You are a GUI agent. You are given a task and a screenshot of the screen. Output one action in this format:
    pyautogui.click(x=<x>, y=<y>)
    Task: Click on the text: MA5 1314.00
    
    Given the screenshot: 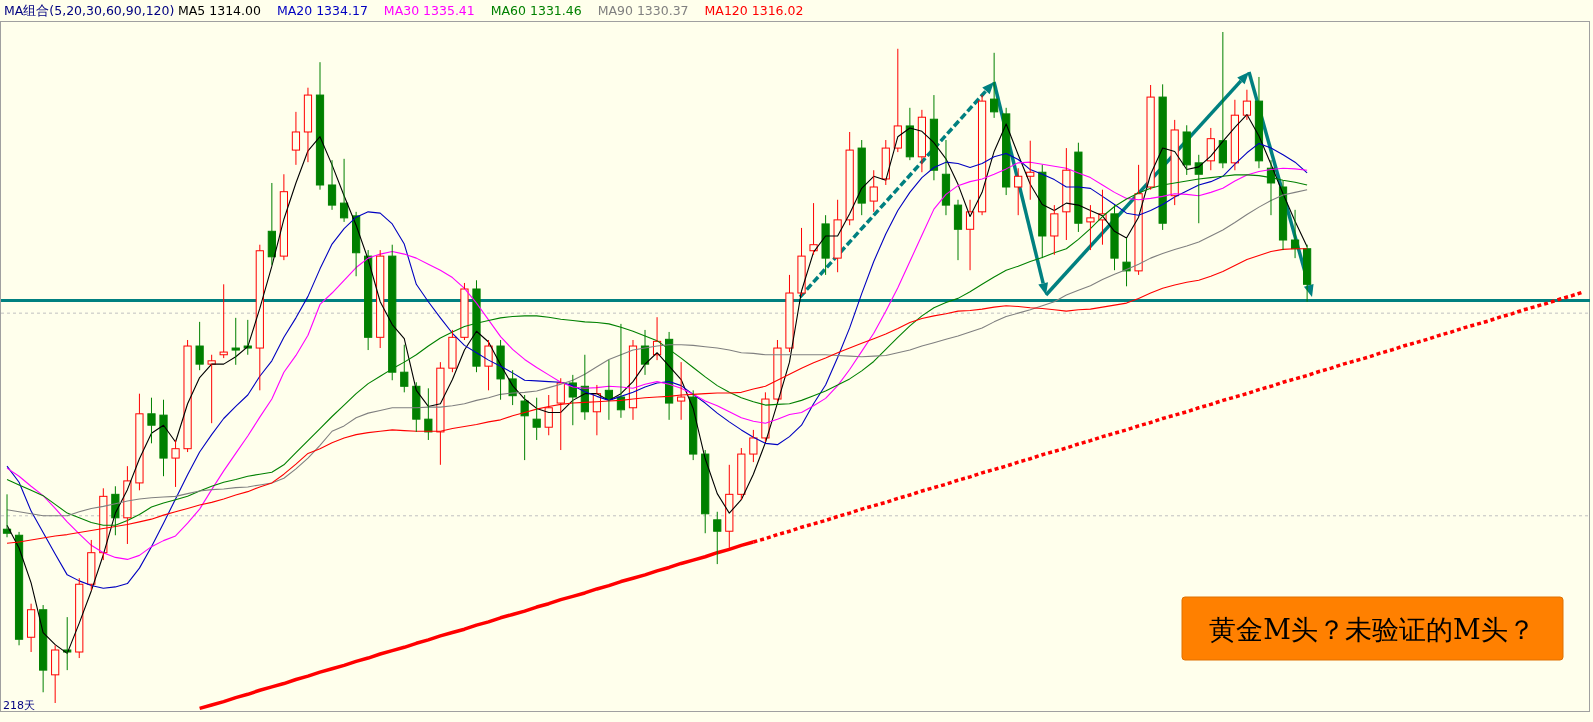 What is the action you would take?
    pyautogui.click(x=219, y=10)
    